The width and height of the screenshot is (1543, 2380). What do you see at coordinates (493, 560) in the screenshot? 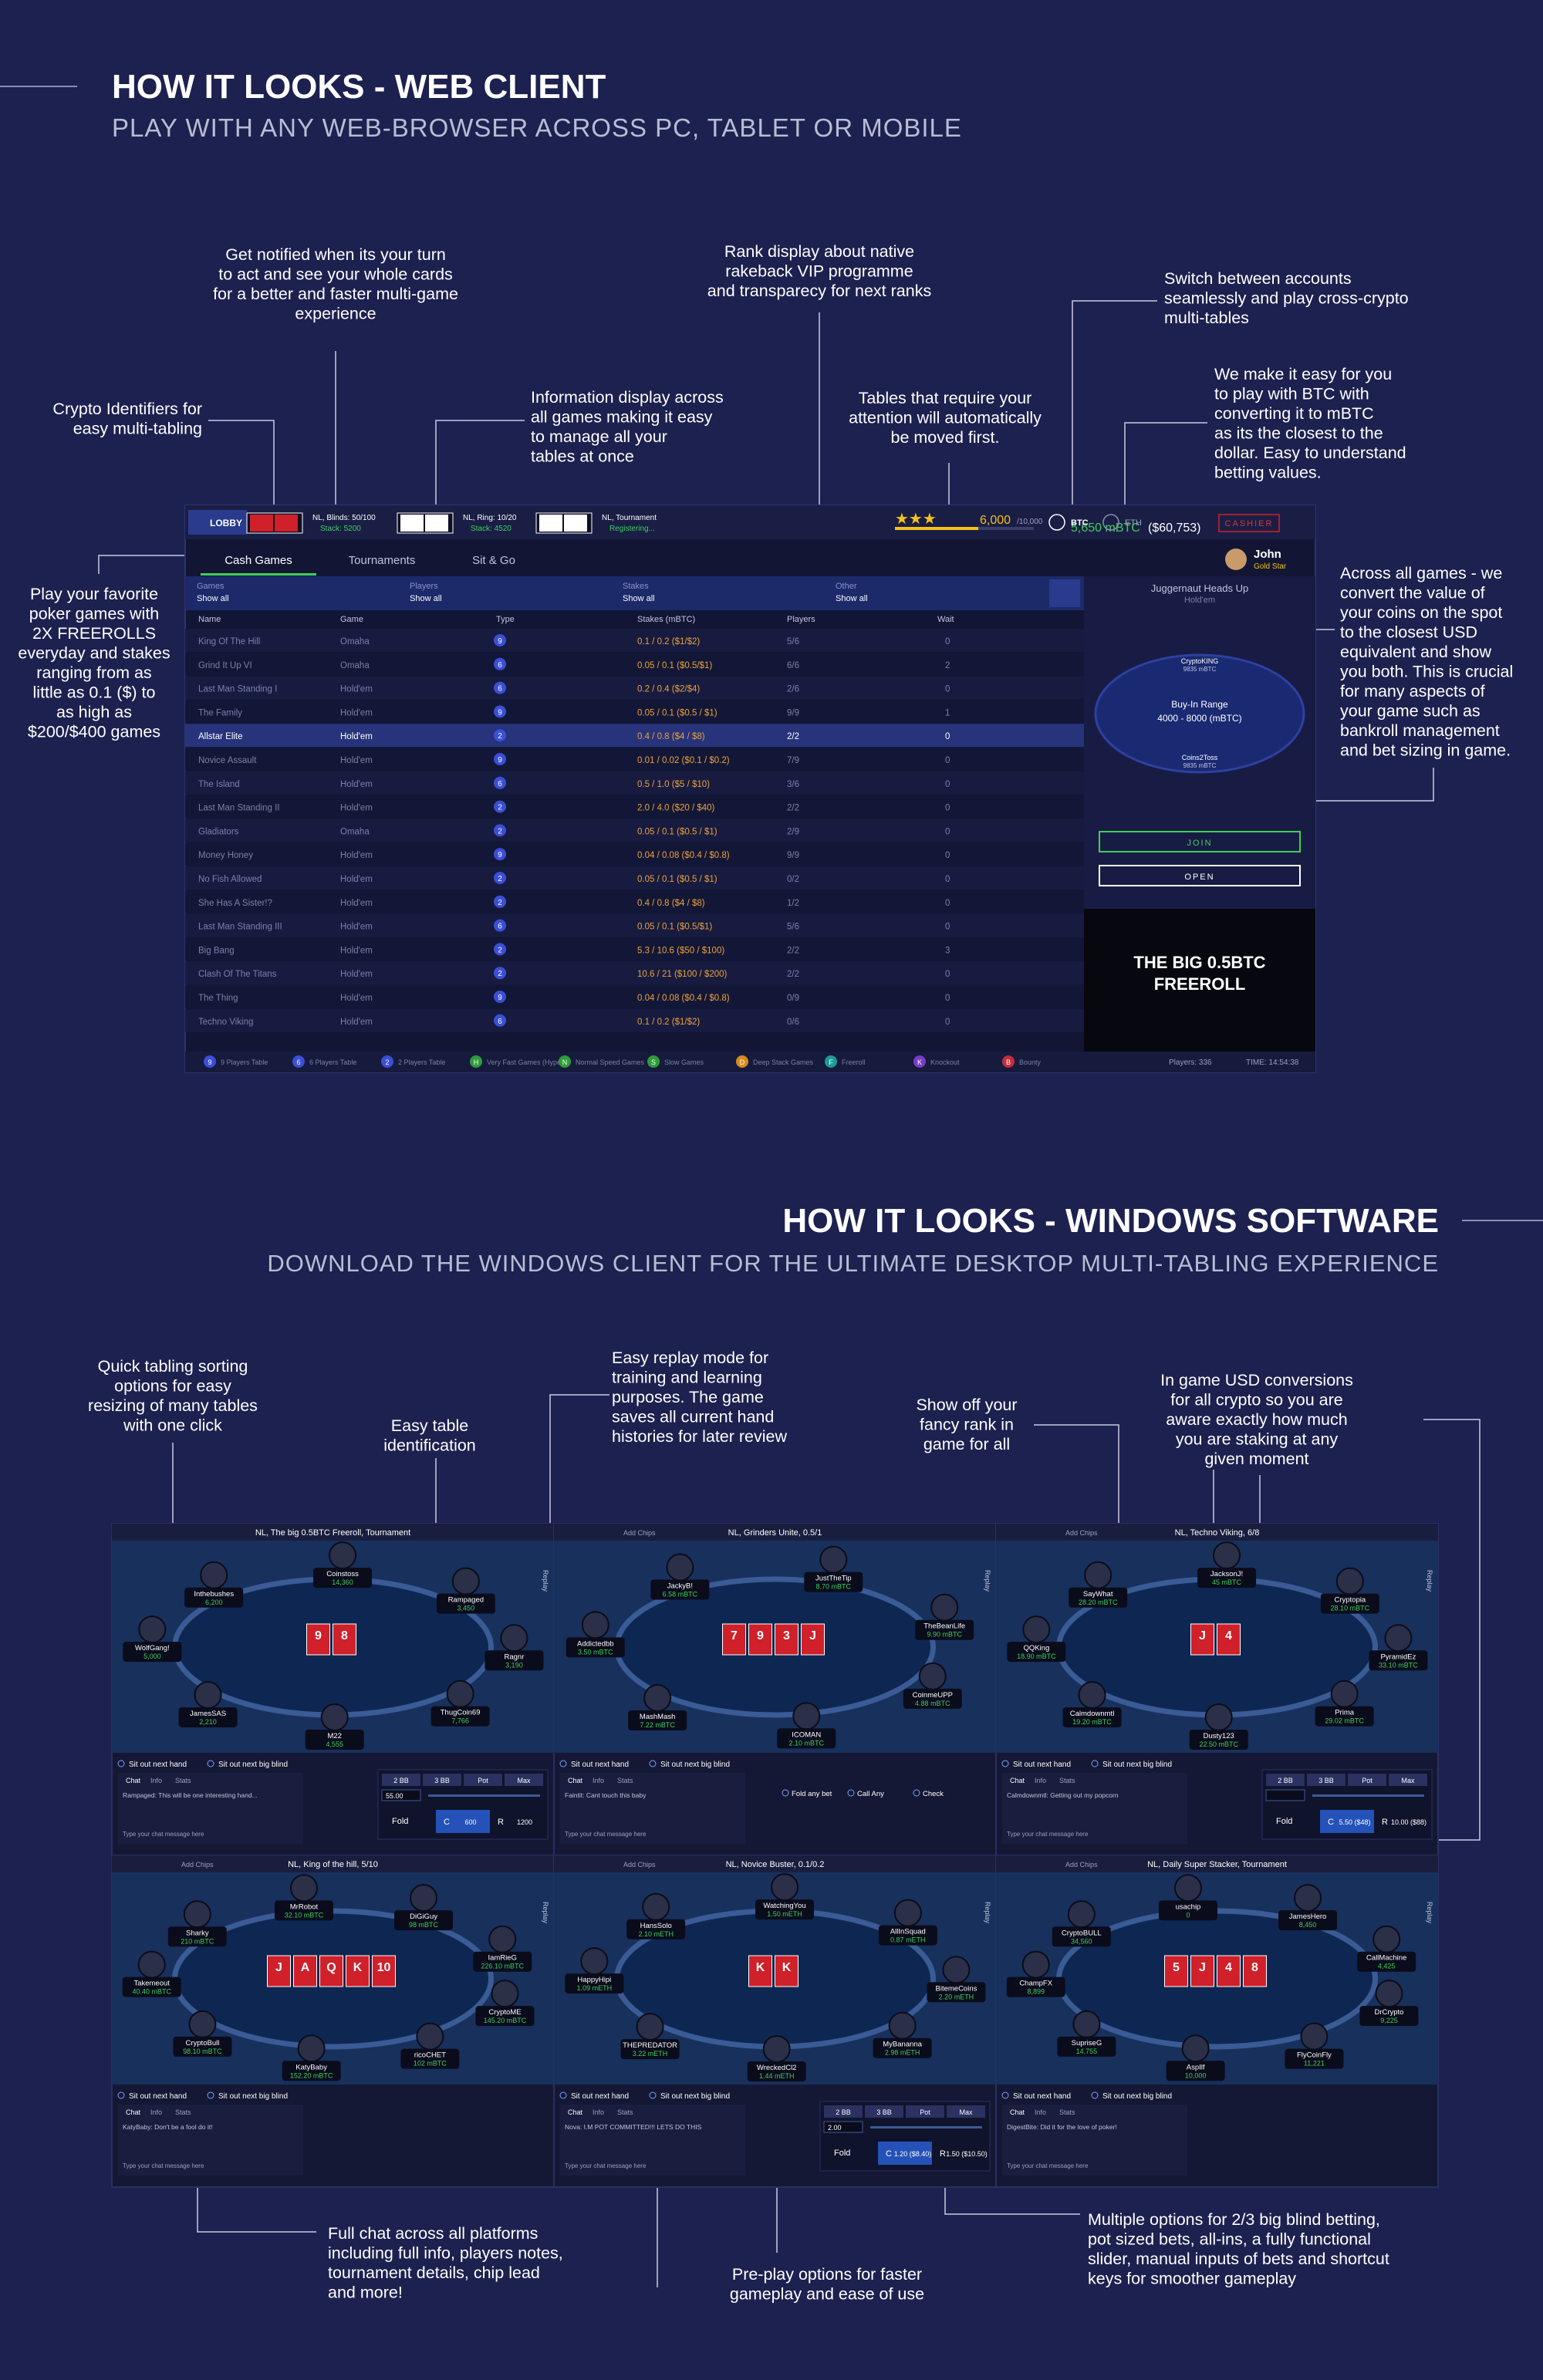
I see `tab: Sit & Go` at bounding box center [493, 560].